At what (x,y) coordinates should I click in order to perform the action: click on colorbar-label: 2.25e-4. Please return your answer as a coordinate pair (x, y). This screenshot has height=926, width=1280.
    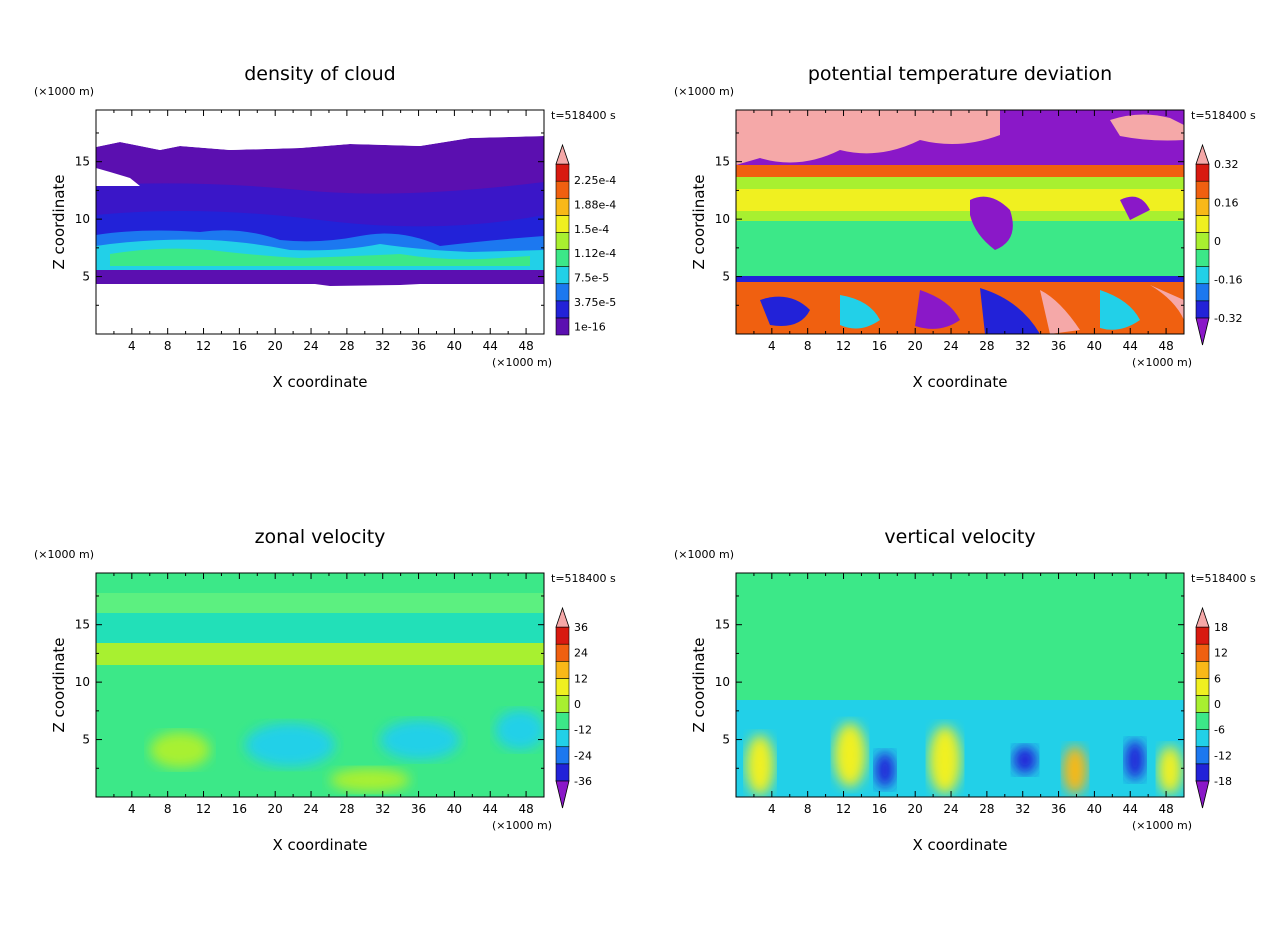
    Looking at the image, I should click on (595, 180).